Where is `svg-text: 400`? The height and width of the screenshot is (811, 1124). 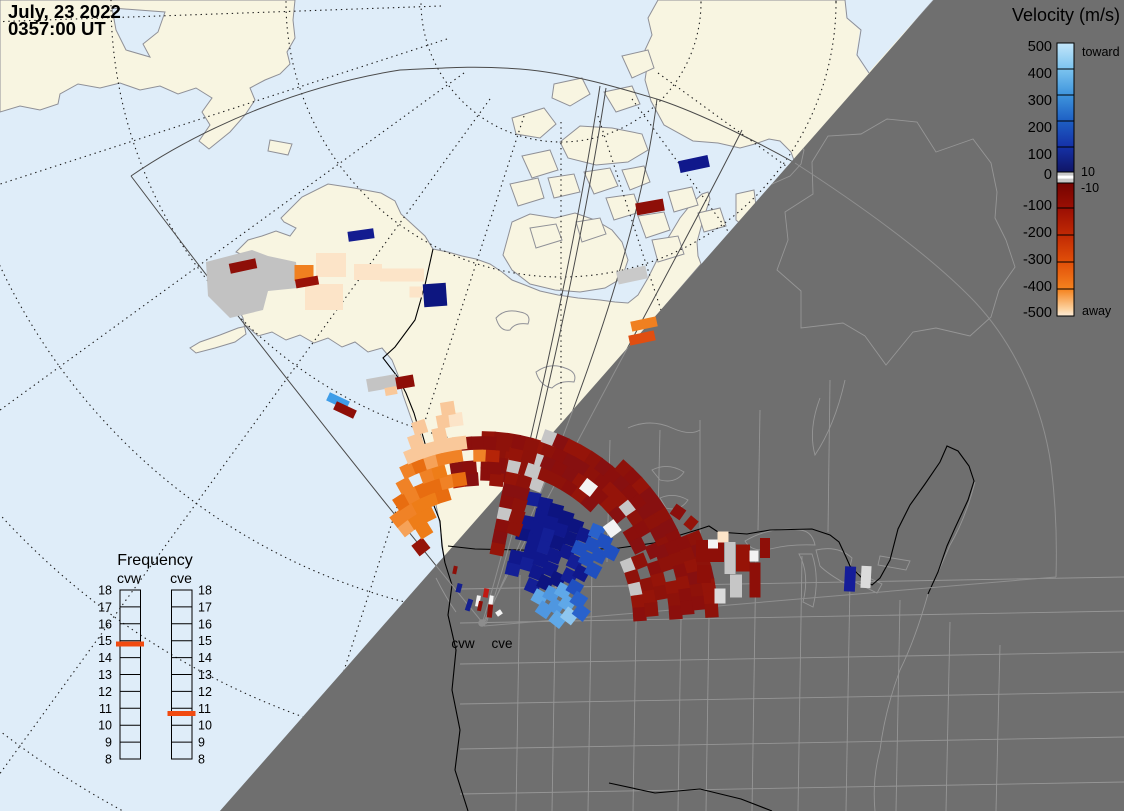
svg-text: 400 is located at coordinates (1040, 74).